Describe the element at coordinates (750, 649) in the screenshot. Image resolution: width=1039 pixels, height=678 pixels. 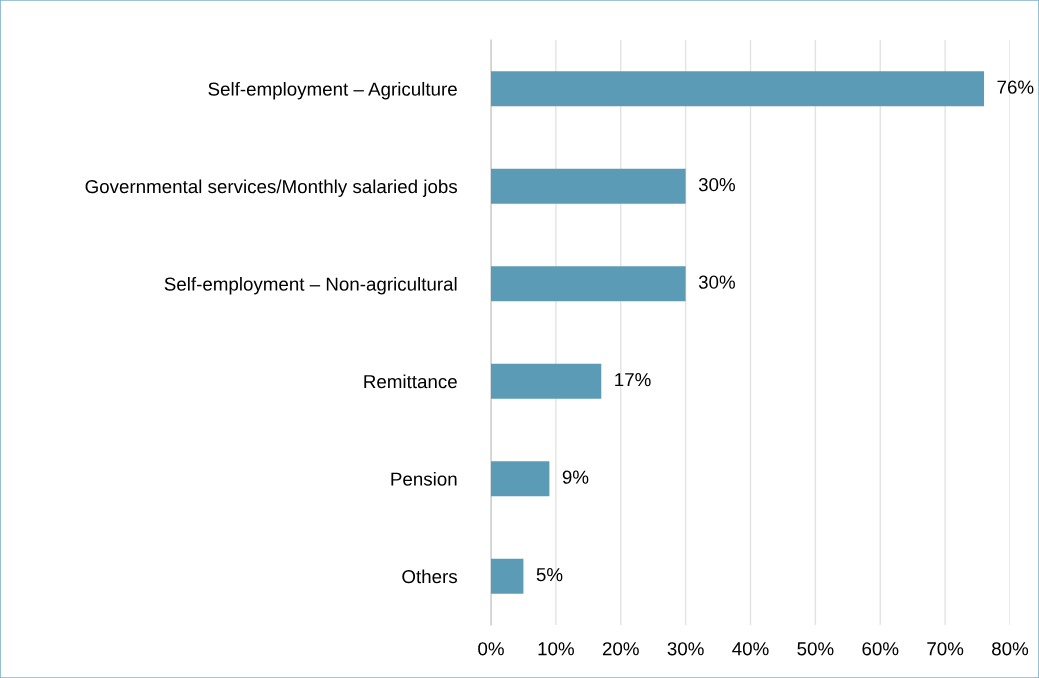
I see `x-tick-label: 40%` at that location.